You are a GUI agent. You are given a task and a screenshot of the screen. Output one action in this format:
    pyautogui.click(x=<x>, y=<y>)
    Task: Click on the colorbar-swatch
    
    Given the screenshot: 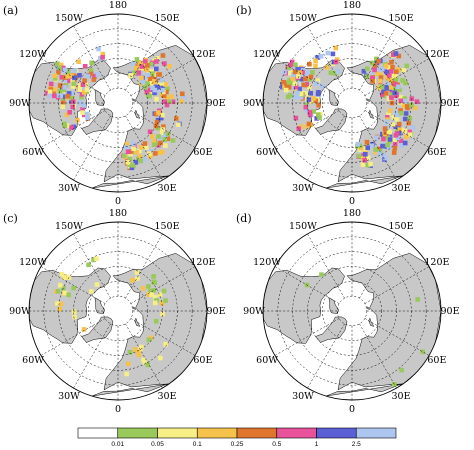 What is the action you would take?
    pyautogui.click(x=137, y=433)
    